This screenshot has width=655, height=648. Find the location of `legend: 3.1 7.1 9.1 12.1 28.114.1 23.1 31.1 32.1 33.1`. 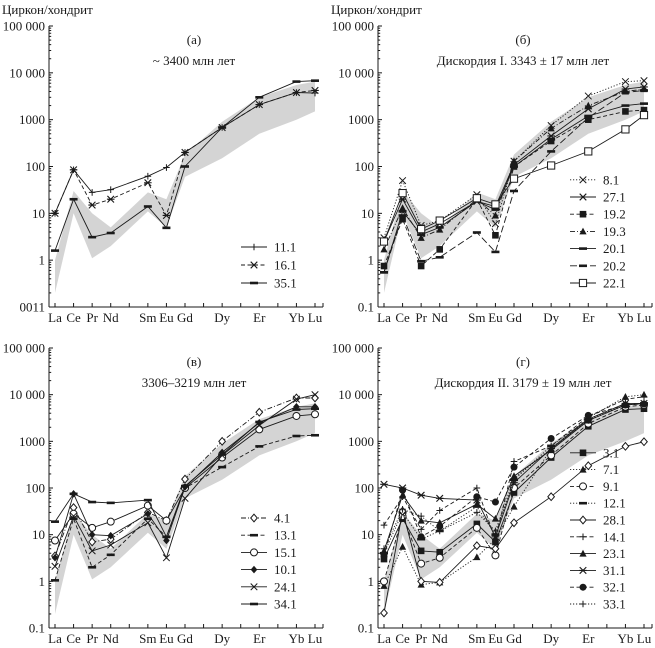

legend: 3.1 7.1 9.1 12.1 28.114.1 23.1 31.1 32.1 33.1 is located at coordinates (598, 528).